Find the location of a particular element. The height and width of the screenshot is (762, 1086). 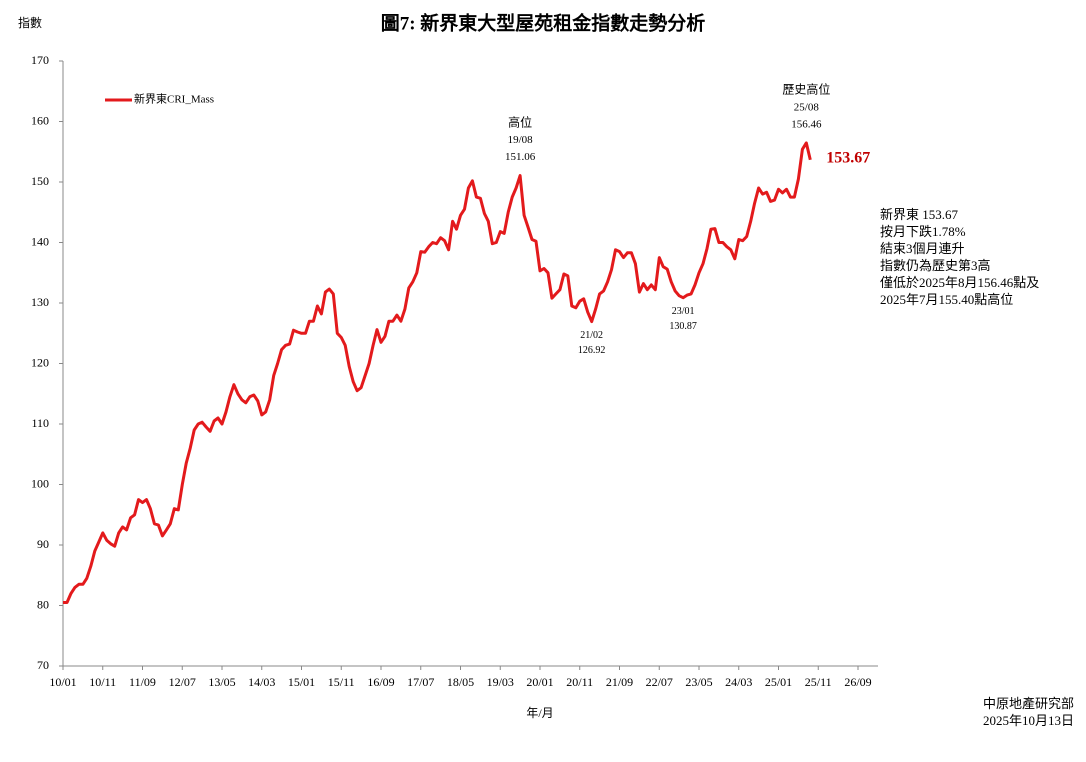

x-tick-label: 17/07 is located at coordinates (420, 682).